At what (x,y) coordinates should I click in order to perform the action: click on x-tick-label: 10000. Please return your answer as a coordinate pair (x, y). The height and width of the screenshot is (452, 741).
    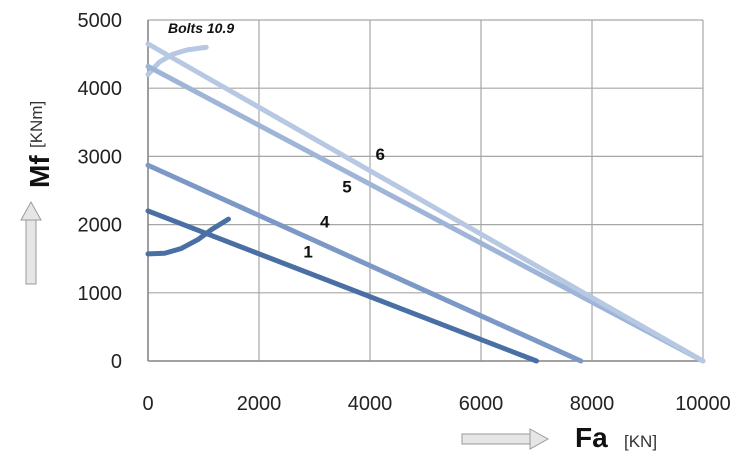
    Looking at the image, I should click on (703, 404).